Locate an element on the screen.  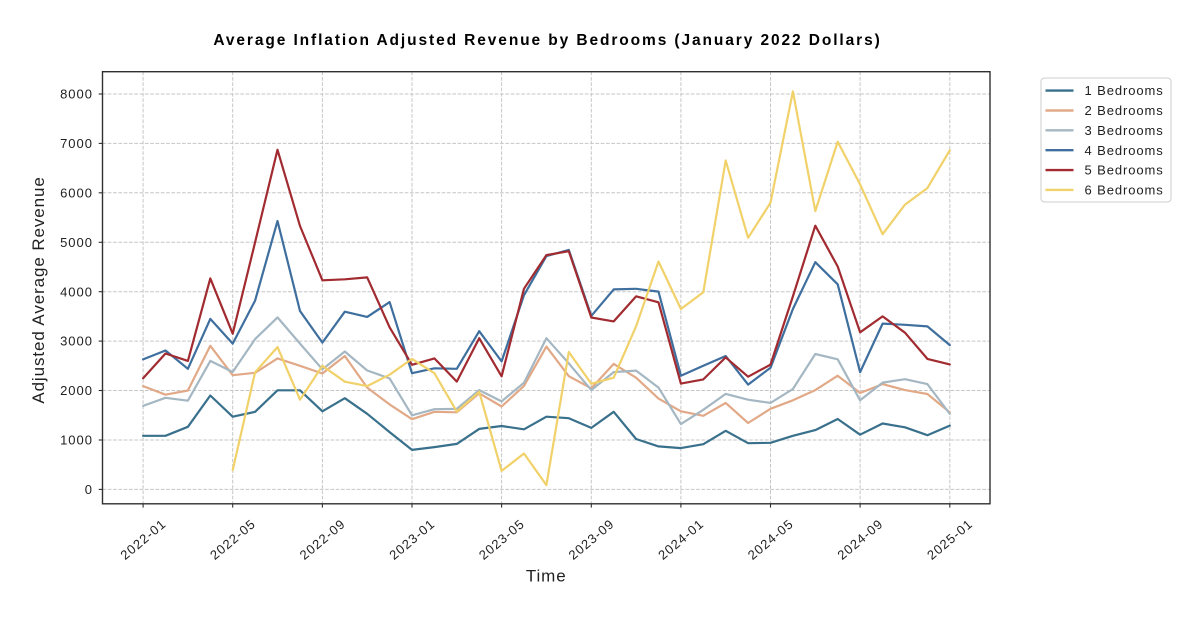
svg-text: 2000 is located at coordinates (76, 390).